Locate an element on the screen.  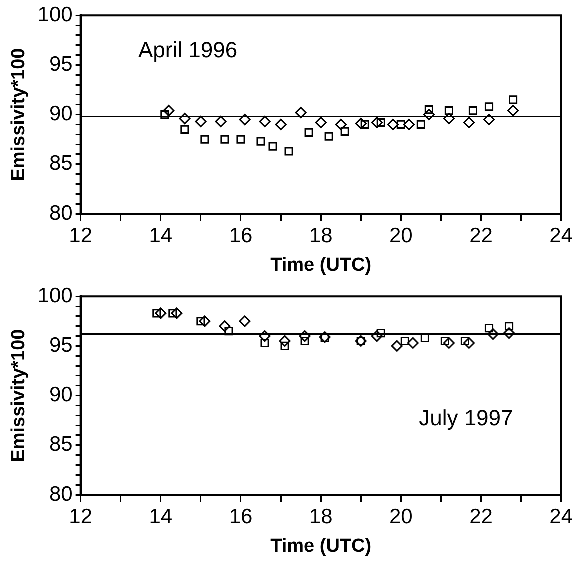
text: April 1996 is located at coordinates (188, 49).